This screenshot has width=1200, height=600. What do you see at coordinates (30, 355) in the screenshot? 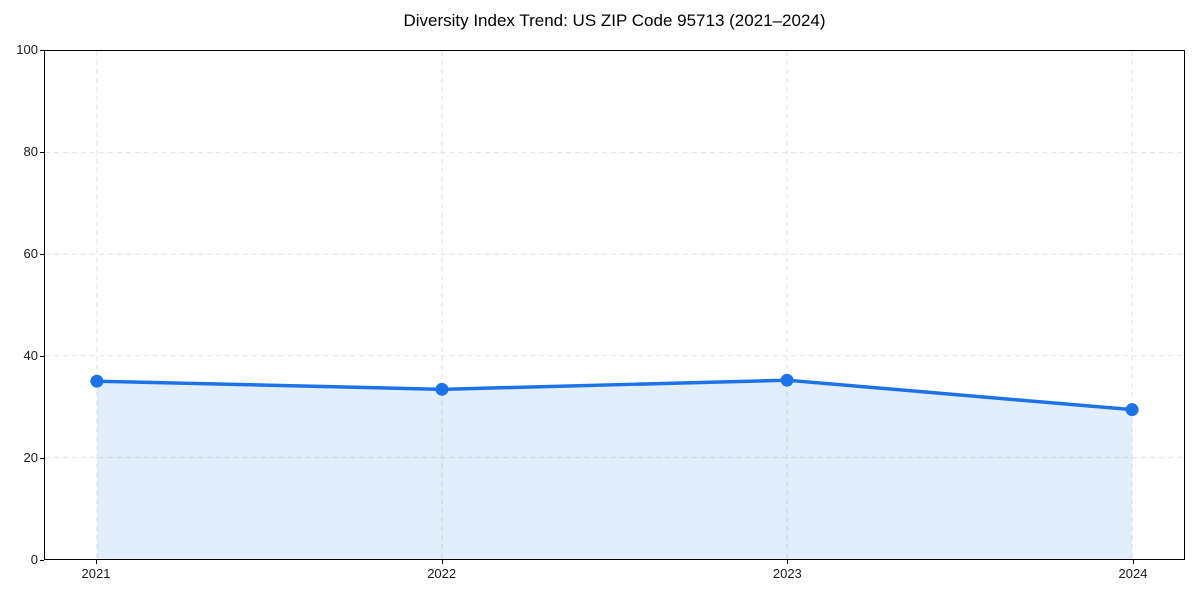
I see `y-tick-label: 40` at bounding box center [30, 355].